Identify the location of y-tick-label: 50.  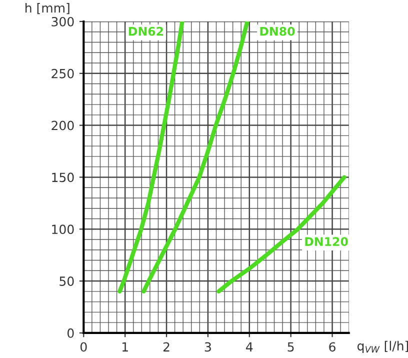
(67, 281).